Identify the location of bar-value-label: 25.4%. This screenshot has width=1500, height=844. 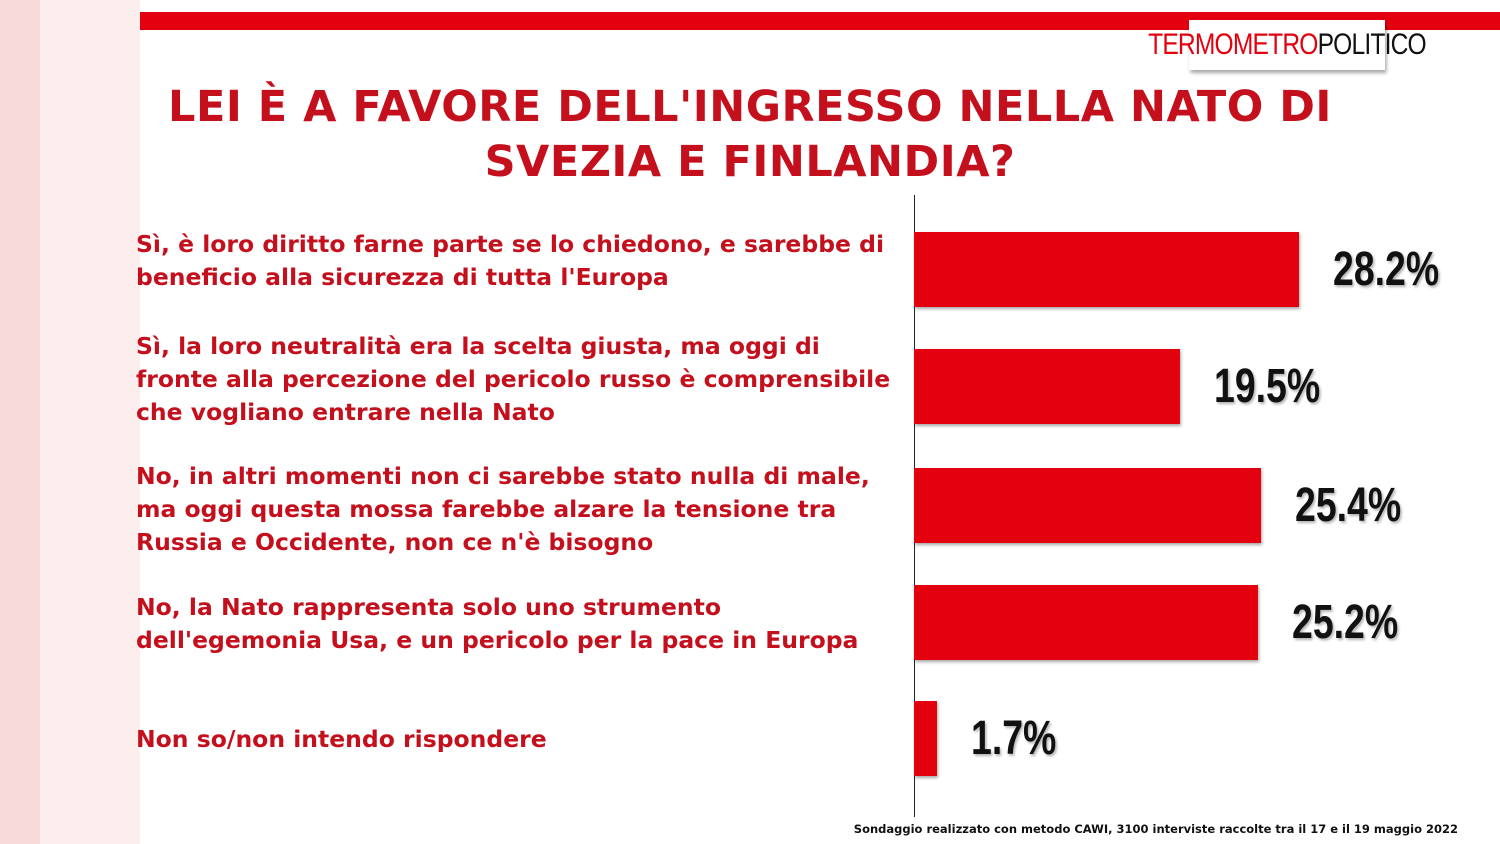
(1348, 505).